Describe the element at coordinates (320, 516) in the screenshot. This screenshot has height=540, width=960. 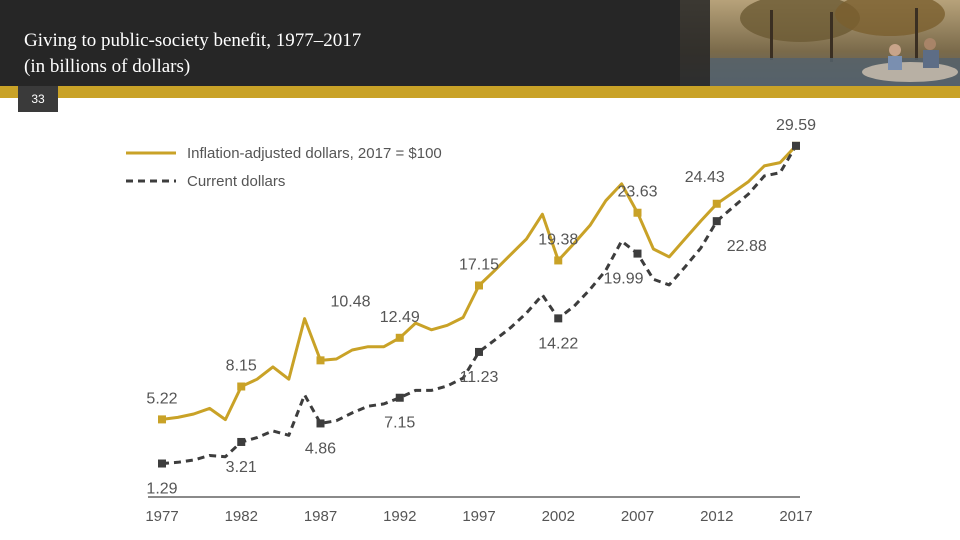
I see `x-tick-label: 1987` at that location.